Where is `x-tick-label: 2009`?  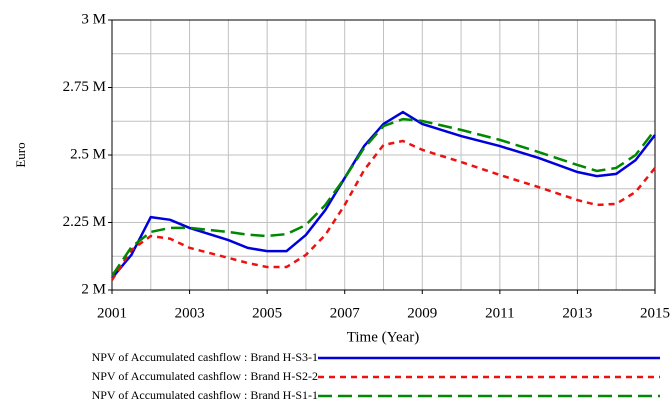 x-tick-label: 2009 is located at coordinates (422, 313).